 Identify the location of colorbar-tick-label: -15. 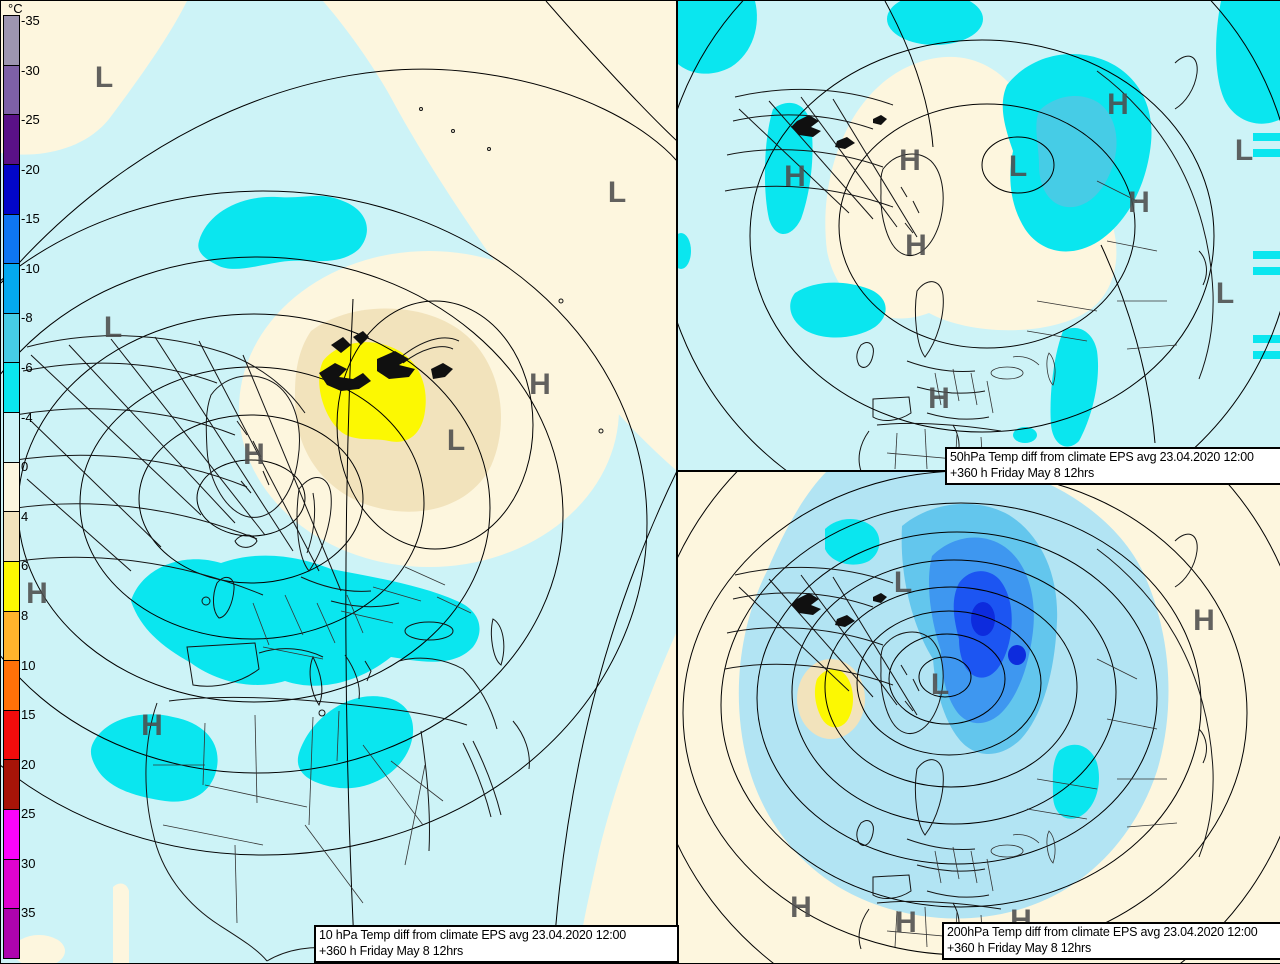
(30, 219).